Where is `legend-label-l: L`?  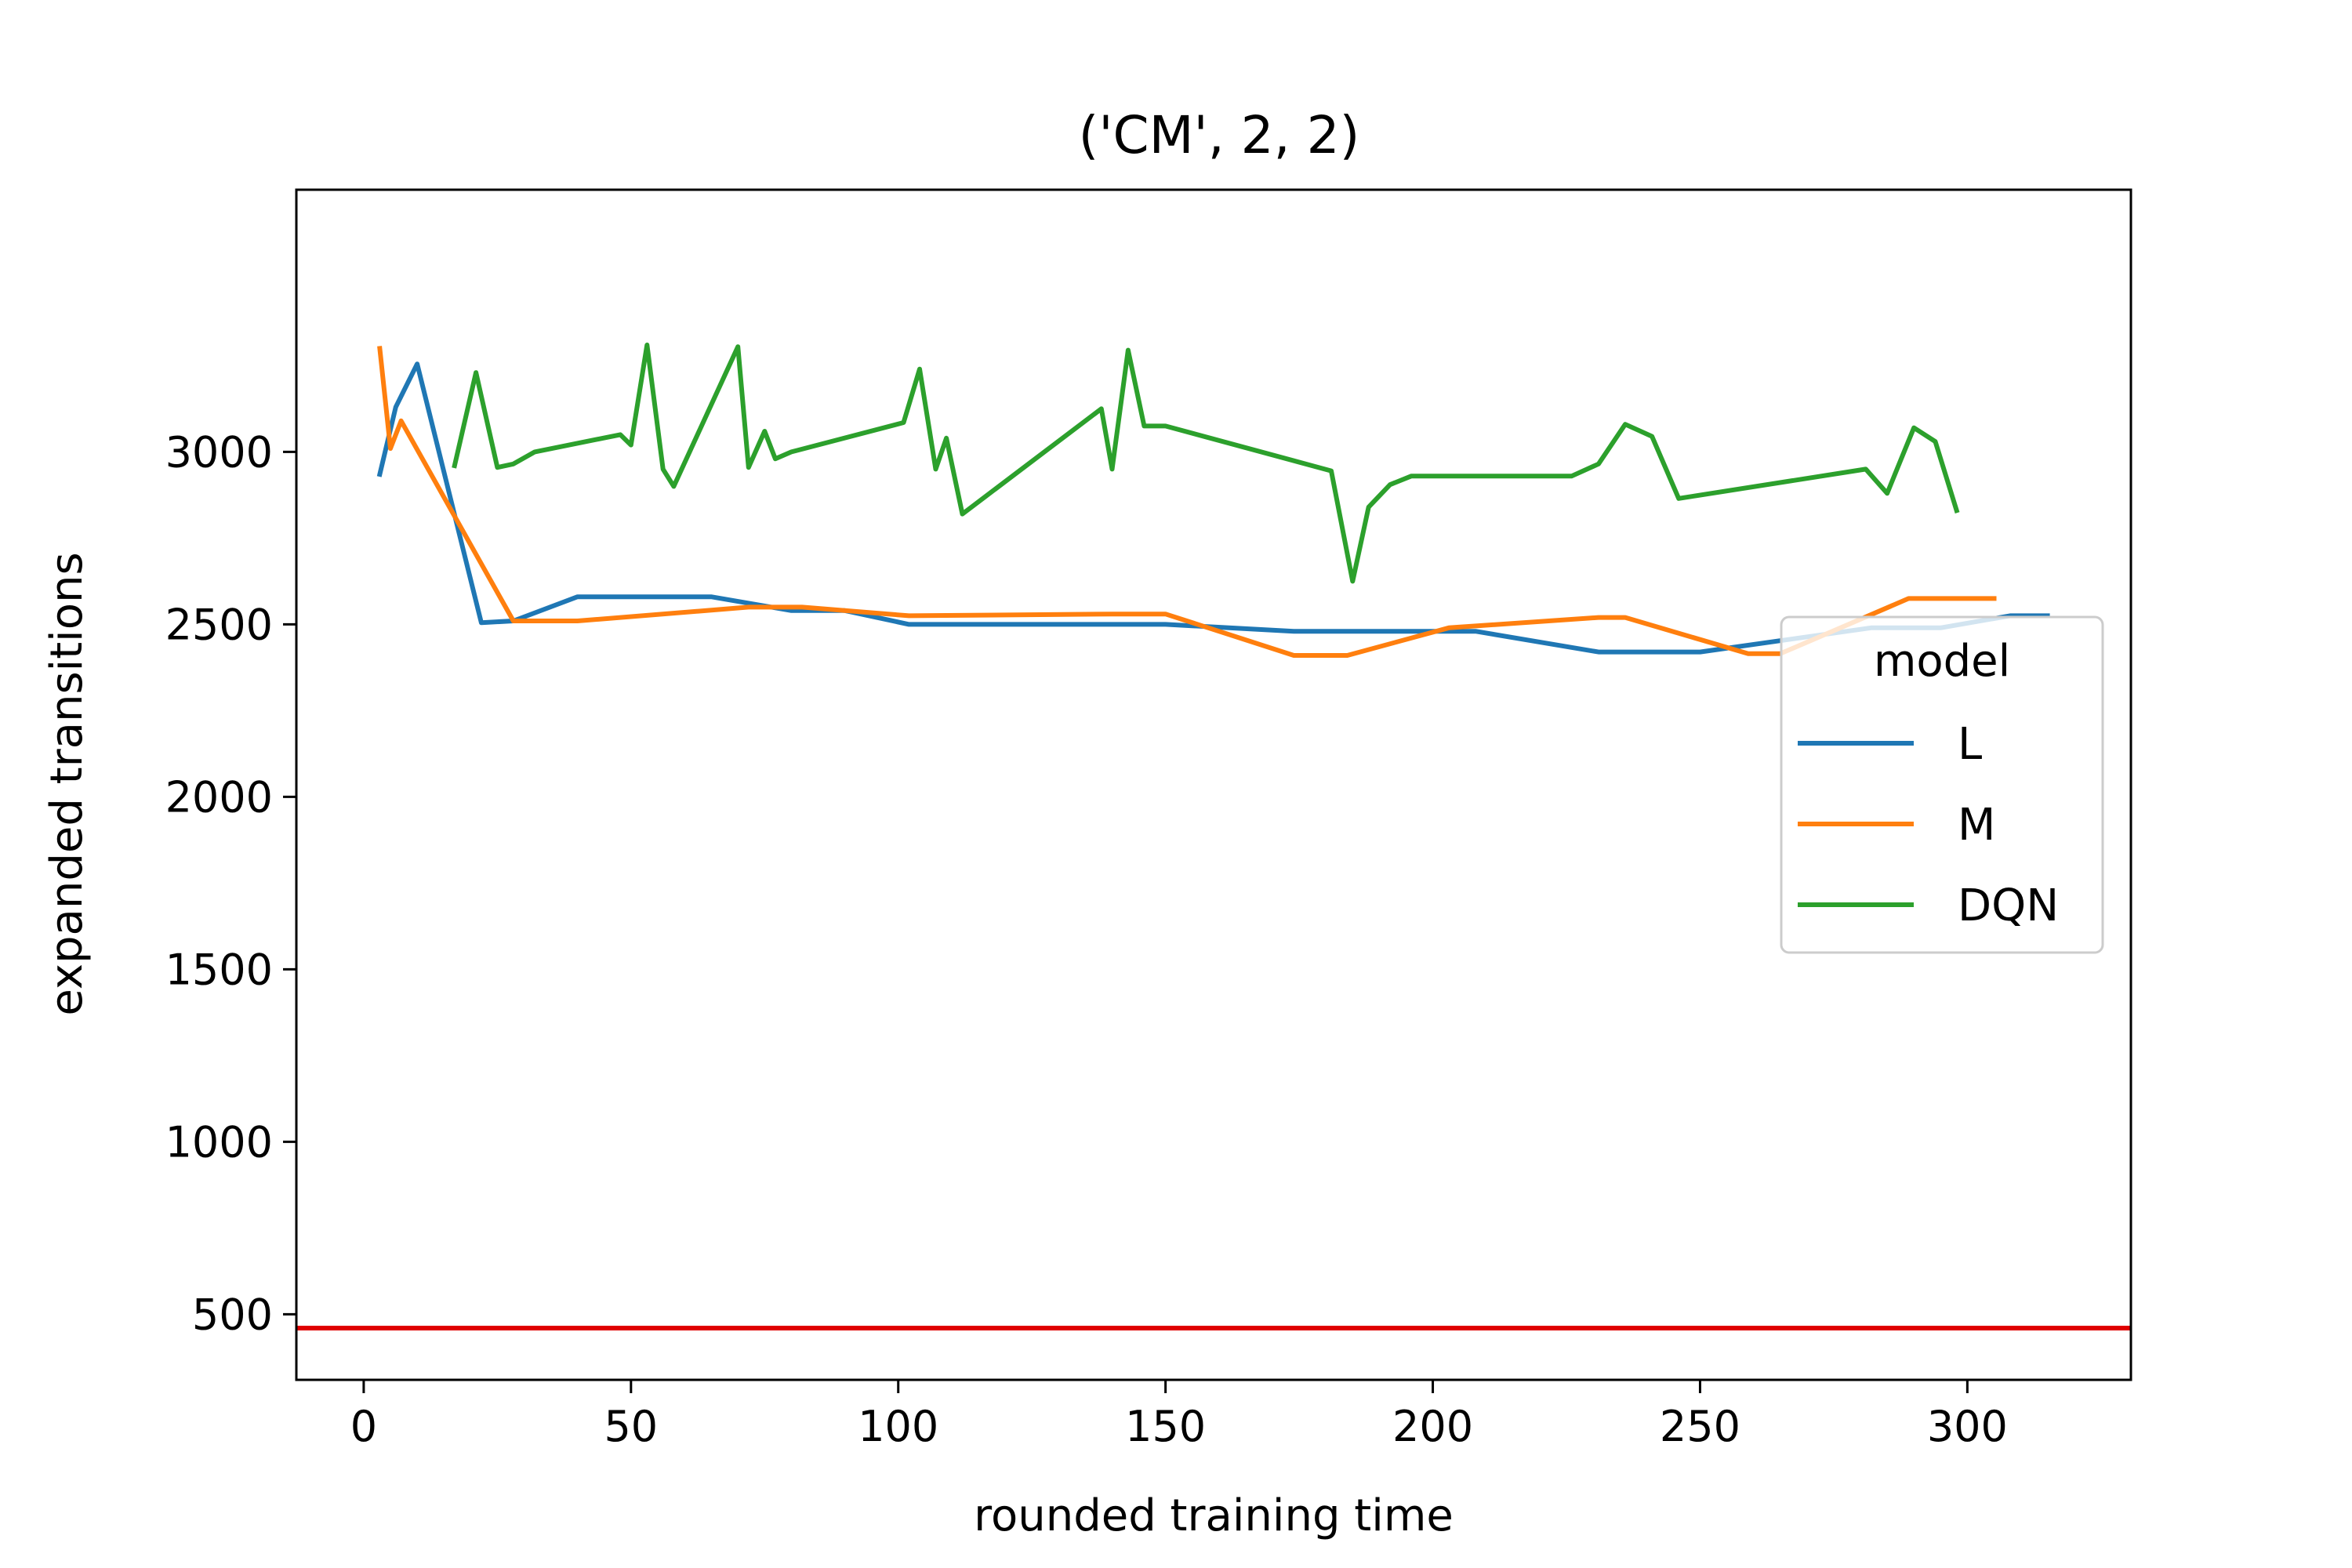 legend-label-l: L is located at coordinates (1970, 744).